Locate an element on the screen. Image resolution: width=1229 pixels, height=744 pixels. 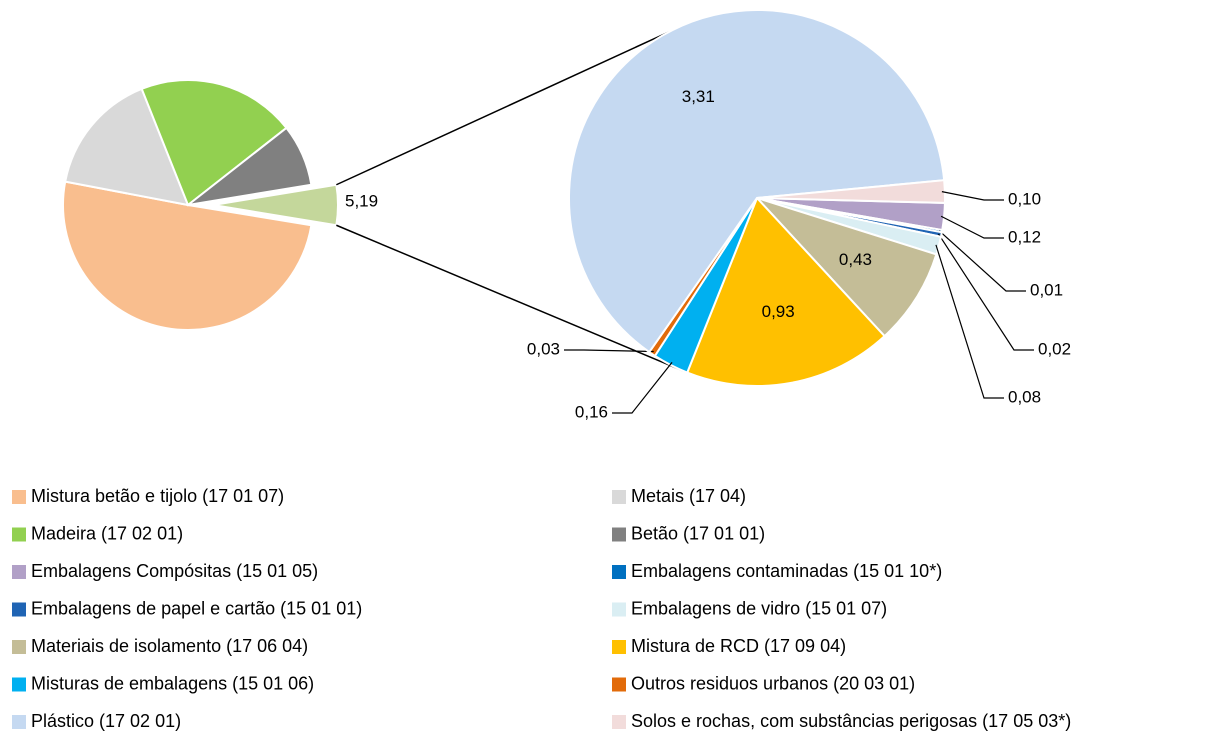
legend-label: Betão (17 01 01) is located at coordinates (698, 533).